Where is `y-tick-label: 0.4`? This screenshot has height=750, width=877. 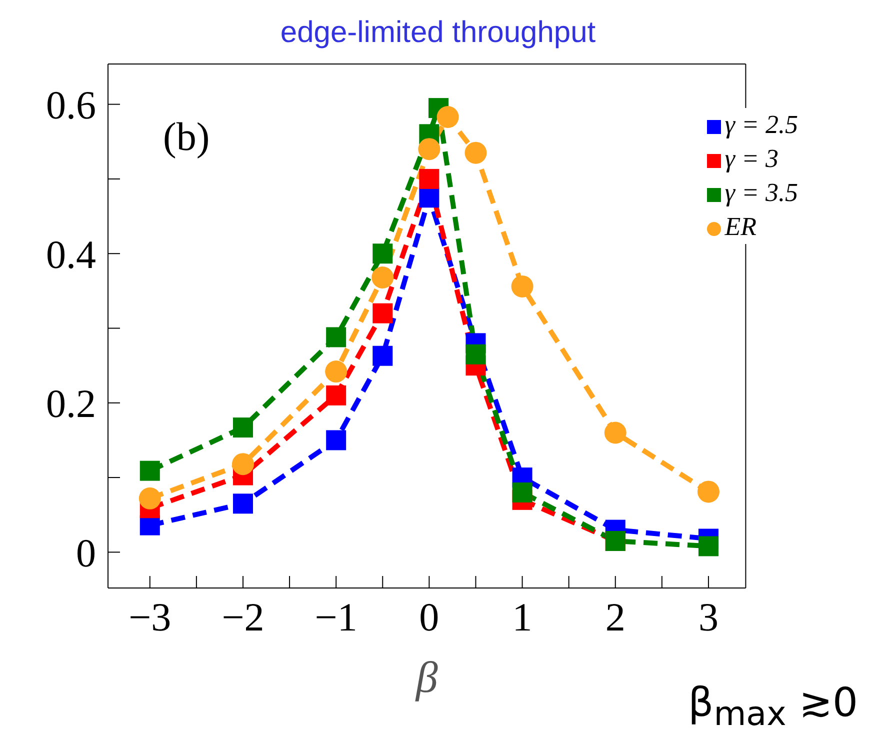 y-tick-label: 0.4 is located at coordinates (71, 254).